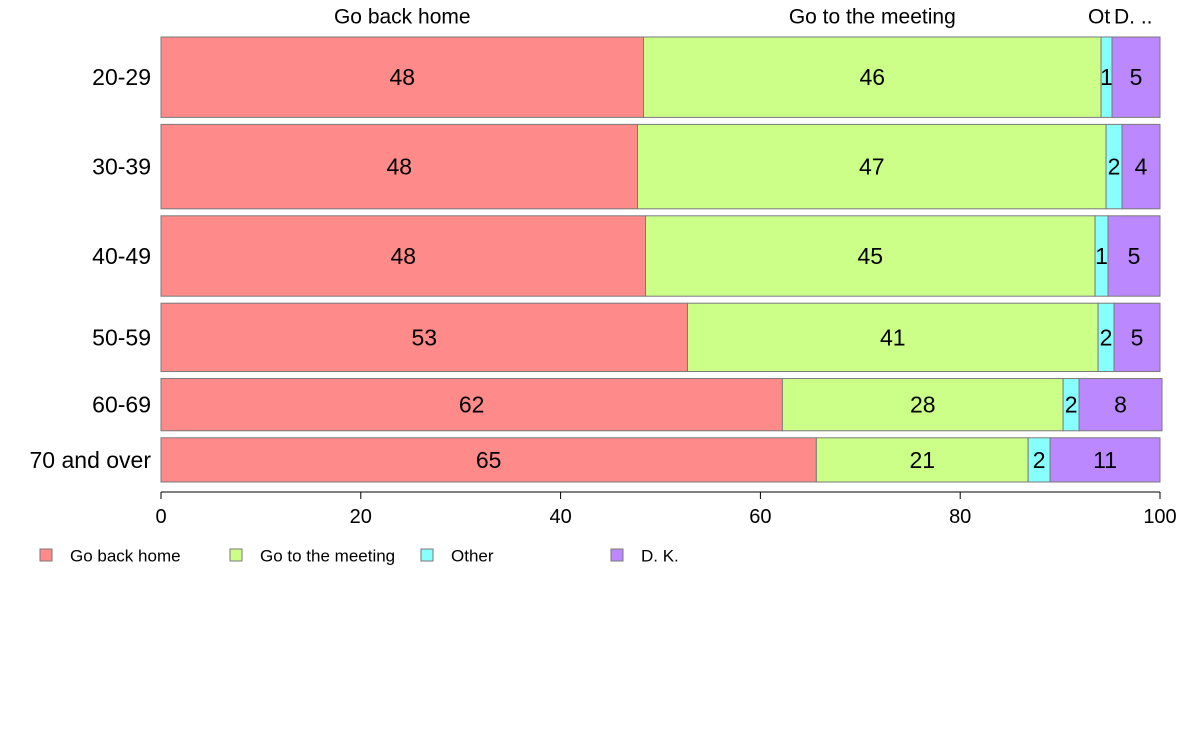 Image resolution: width=1188 pixels, height=736 pixels. I want to click on x-axis: 0 20 40 60 80 100, so click(666, 509).